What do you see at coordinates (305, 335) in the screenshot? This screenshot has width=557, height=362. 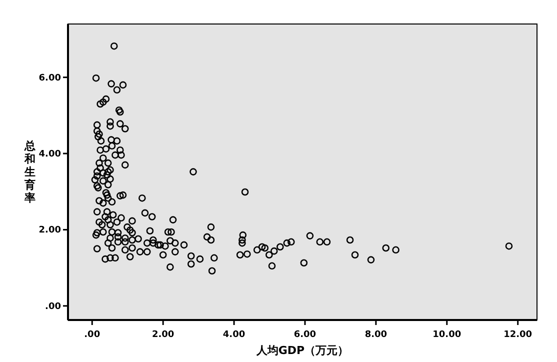 I see `x-tick-label: 6.00` at bounding box center [305, 335].